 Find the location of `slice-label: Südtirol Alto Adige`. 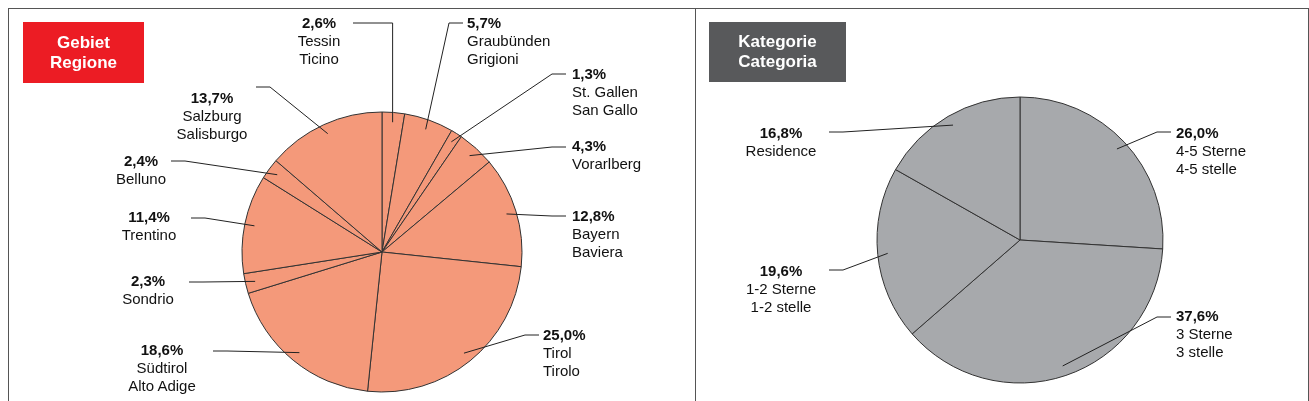

slice-label: Südtirol Alto Adige is located at coordinates (162, 376).